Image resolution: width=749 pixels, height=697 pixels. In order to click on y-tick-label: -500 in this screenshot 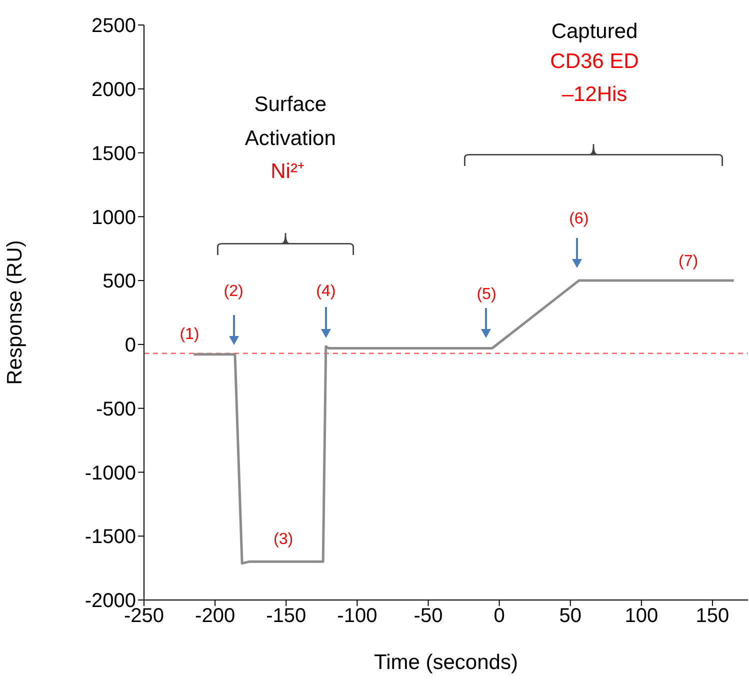, I will do `click(116, 409)`.